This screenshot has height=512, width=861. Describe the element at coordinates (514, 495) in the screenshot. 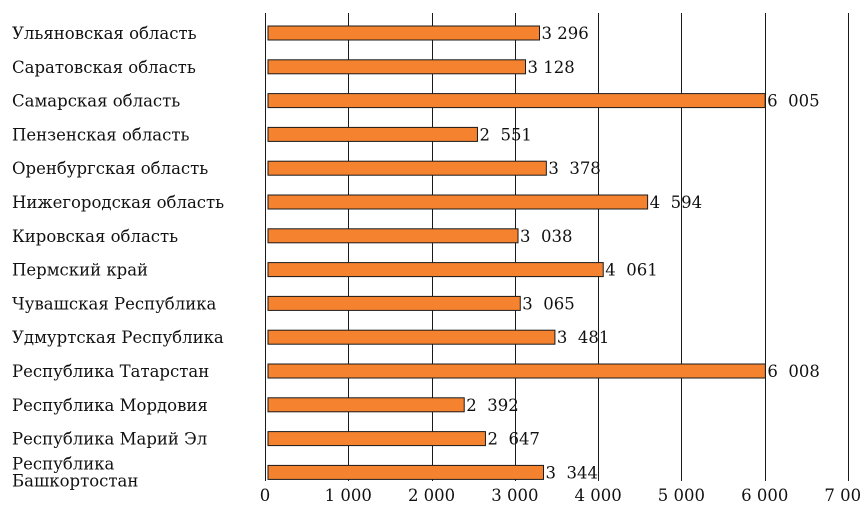

I see `x-tick-label-3000: 3 000` at that location.